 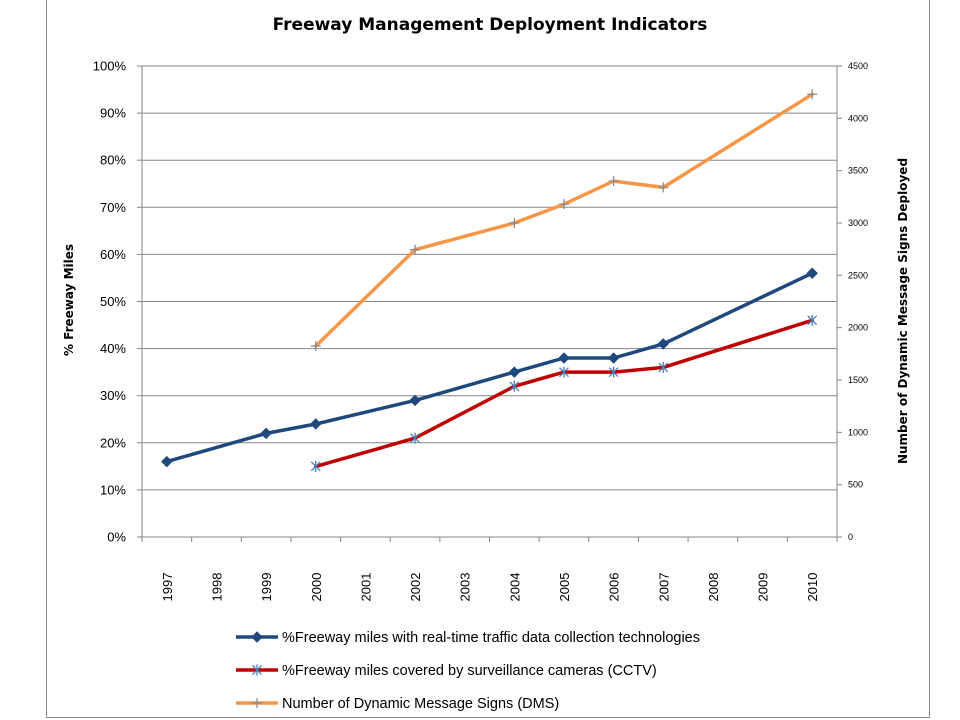 What do you see at coordinates (415, 587) in the screenshot?
I see `x-tick-label: 2002` at bounding box center [415, 587].